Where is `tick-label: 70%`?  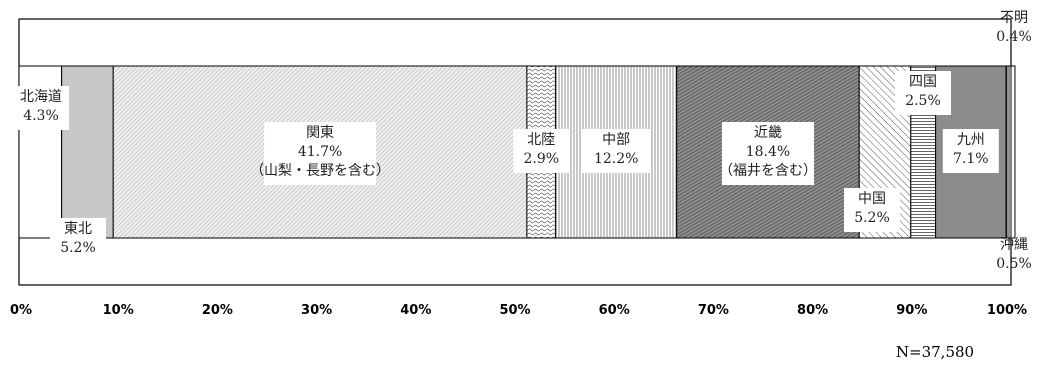
tick-label: 70% is located at coordinates (713, 310).